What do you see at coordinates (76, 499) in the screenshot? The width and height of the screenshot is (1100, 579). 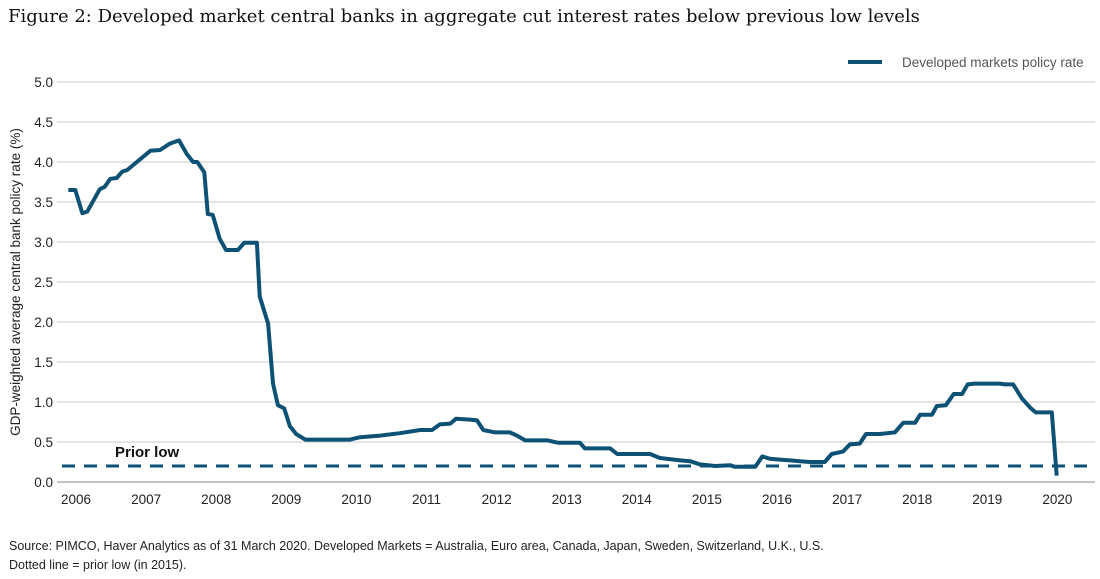 I see `x-tick-label: 2006` at bounding box center [76, 499].